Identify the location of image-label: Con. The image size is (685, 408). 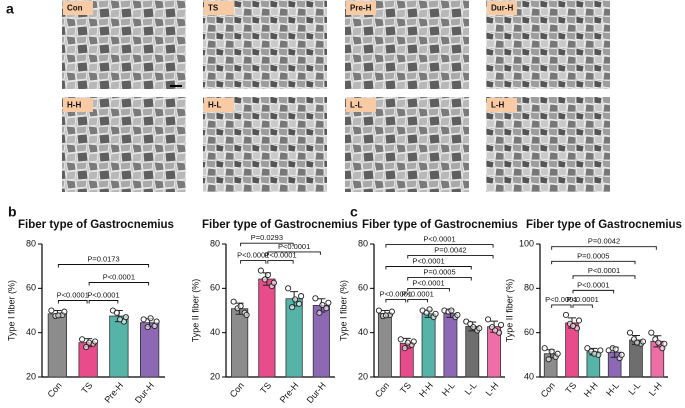
(75, 8).